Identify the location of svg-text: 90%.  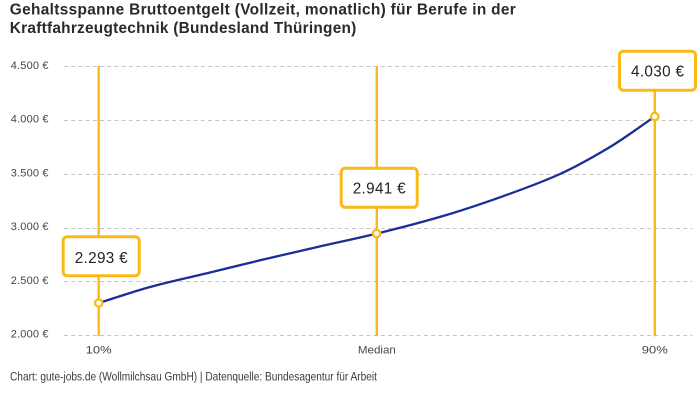
(655, 350).